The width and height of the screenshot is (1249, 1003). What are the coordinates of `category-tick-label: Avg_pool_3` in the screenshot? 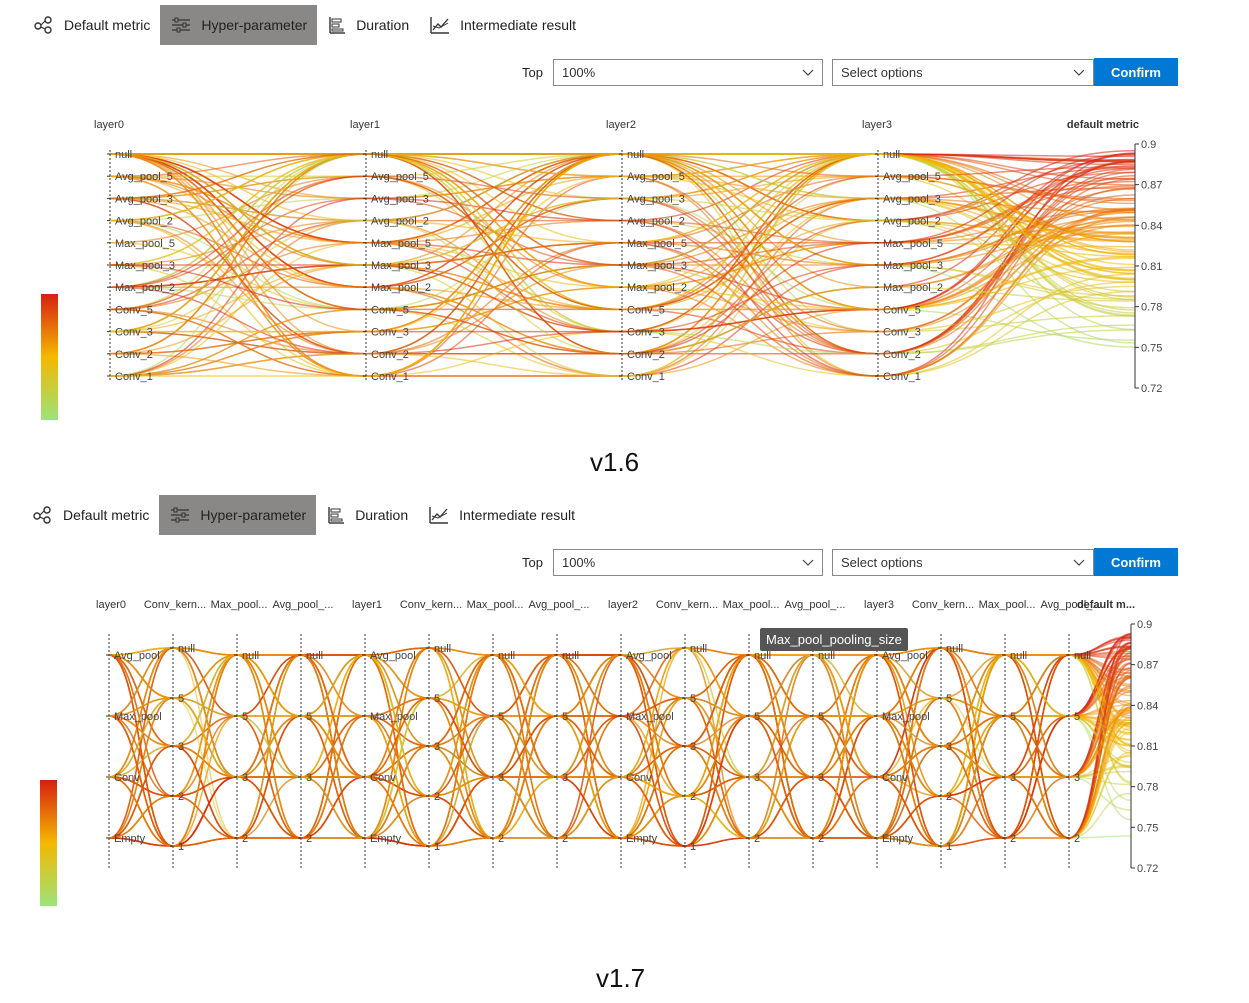 It's located at (656, 199).